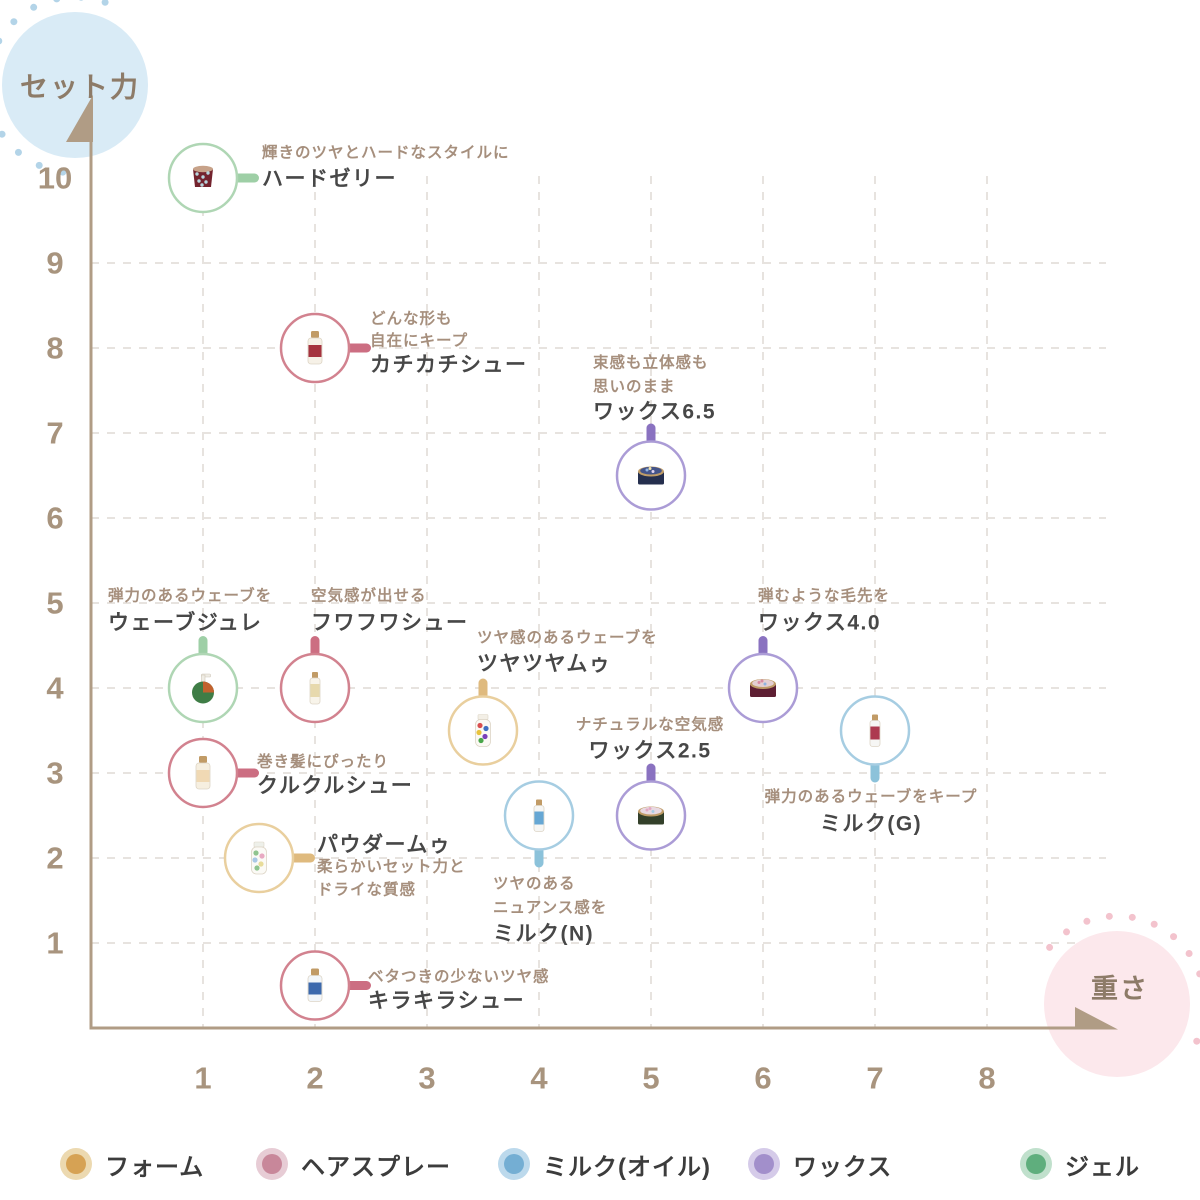 This screenshot has width=1200, height=1200. What do you see at coordinates (411, 318) in the screenshot?
I see `product-caption-kachikachi-shu: どんな形も` at bounding box center [411, 318].